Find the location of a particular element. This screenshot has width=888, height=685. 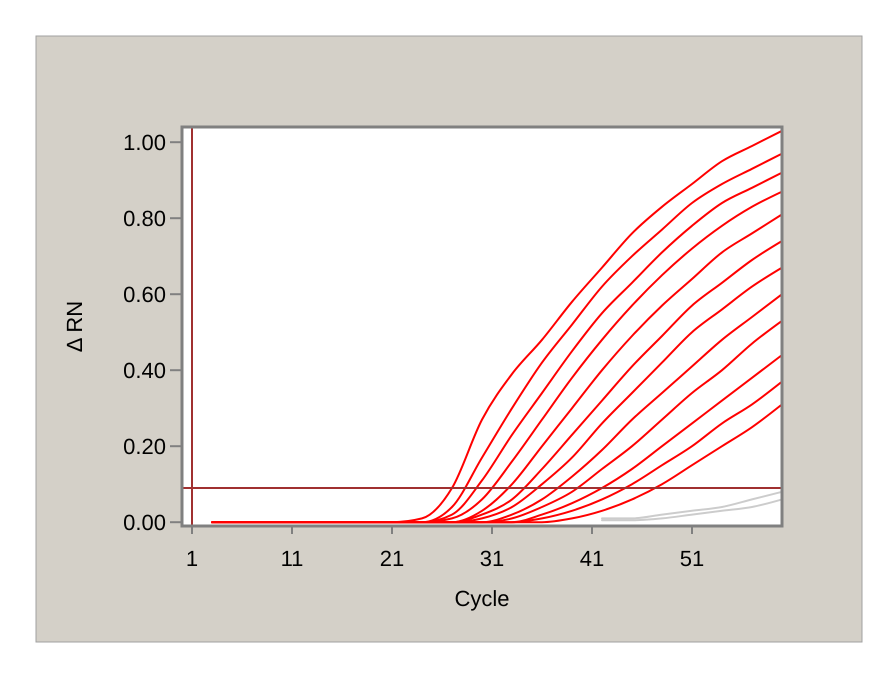

x-tick-label: 1 is located at coordinates (192, 558).